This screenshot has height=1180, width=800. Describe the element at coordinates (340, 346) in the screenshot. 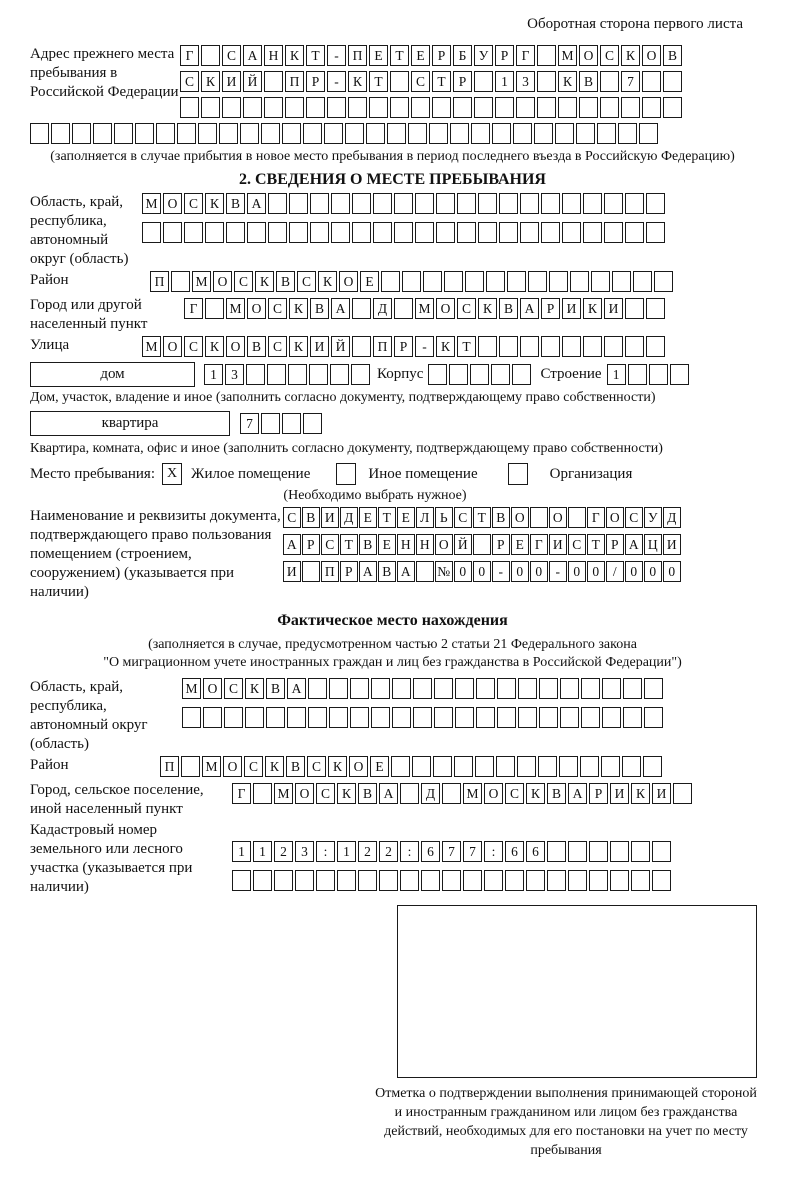

I see `char-box: Й` at that location.